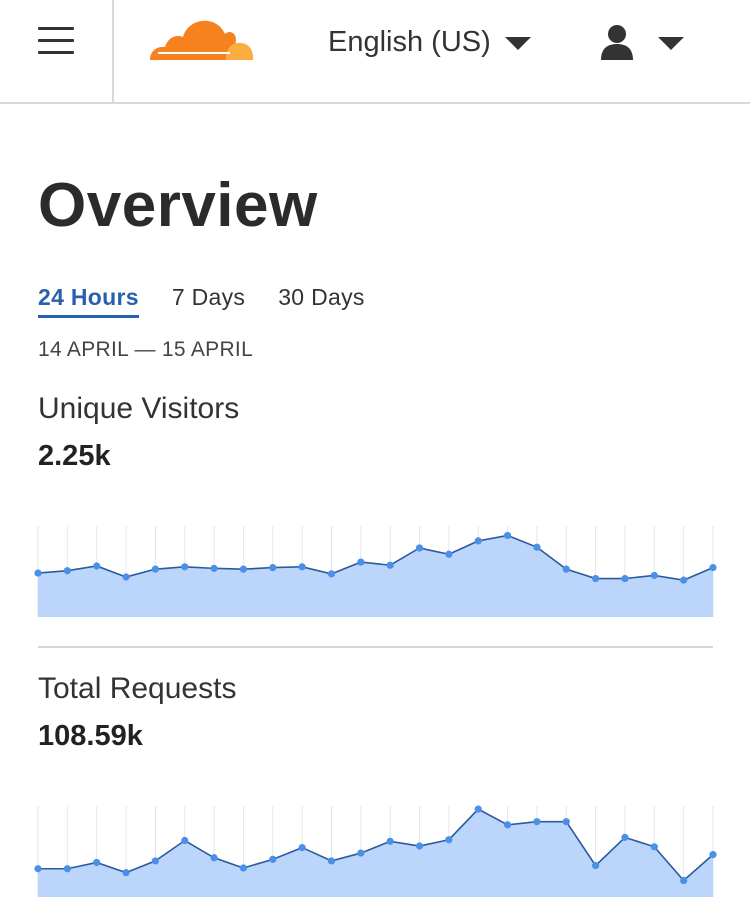 The image size is (750, 912). What do you see at coordinates (375, 647) in the screenshot?
I see `section-divider` at bounding box center [375, 647].